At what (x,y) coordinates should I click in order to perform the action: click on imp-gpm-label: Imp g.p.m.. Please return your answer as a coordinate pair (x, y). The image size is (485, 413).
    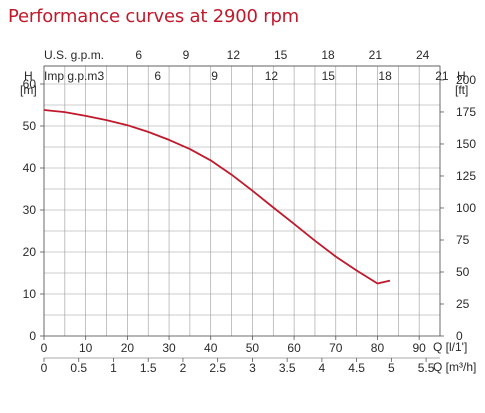
    Looking at the image, I should click on (72, 76).